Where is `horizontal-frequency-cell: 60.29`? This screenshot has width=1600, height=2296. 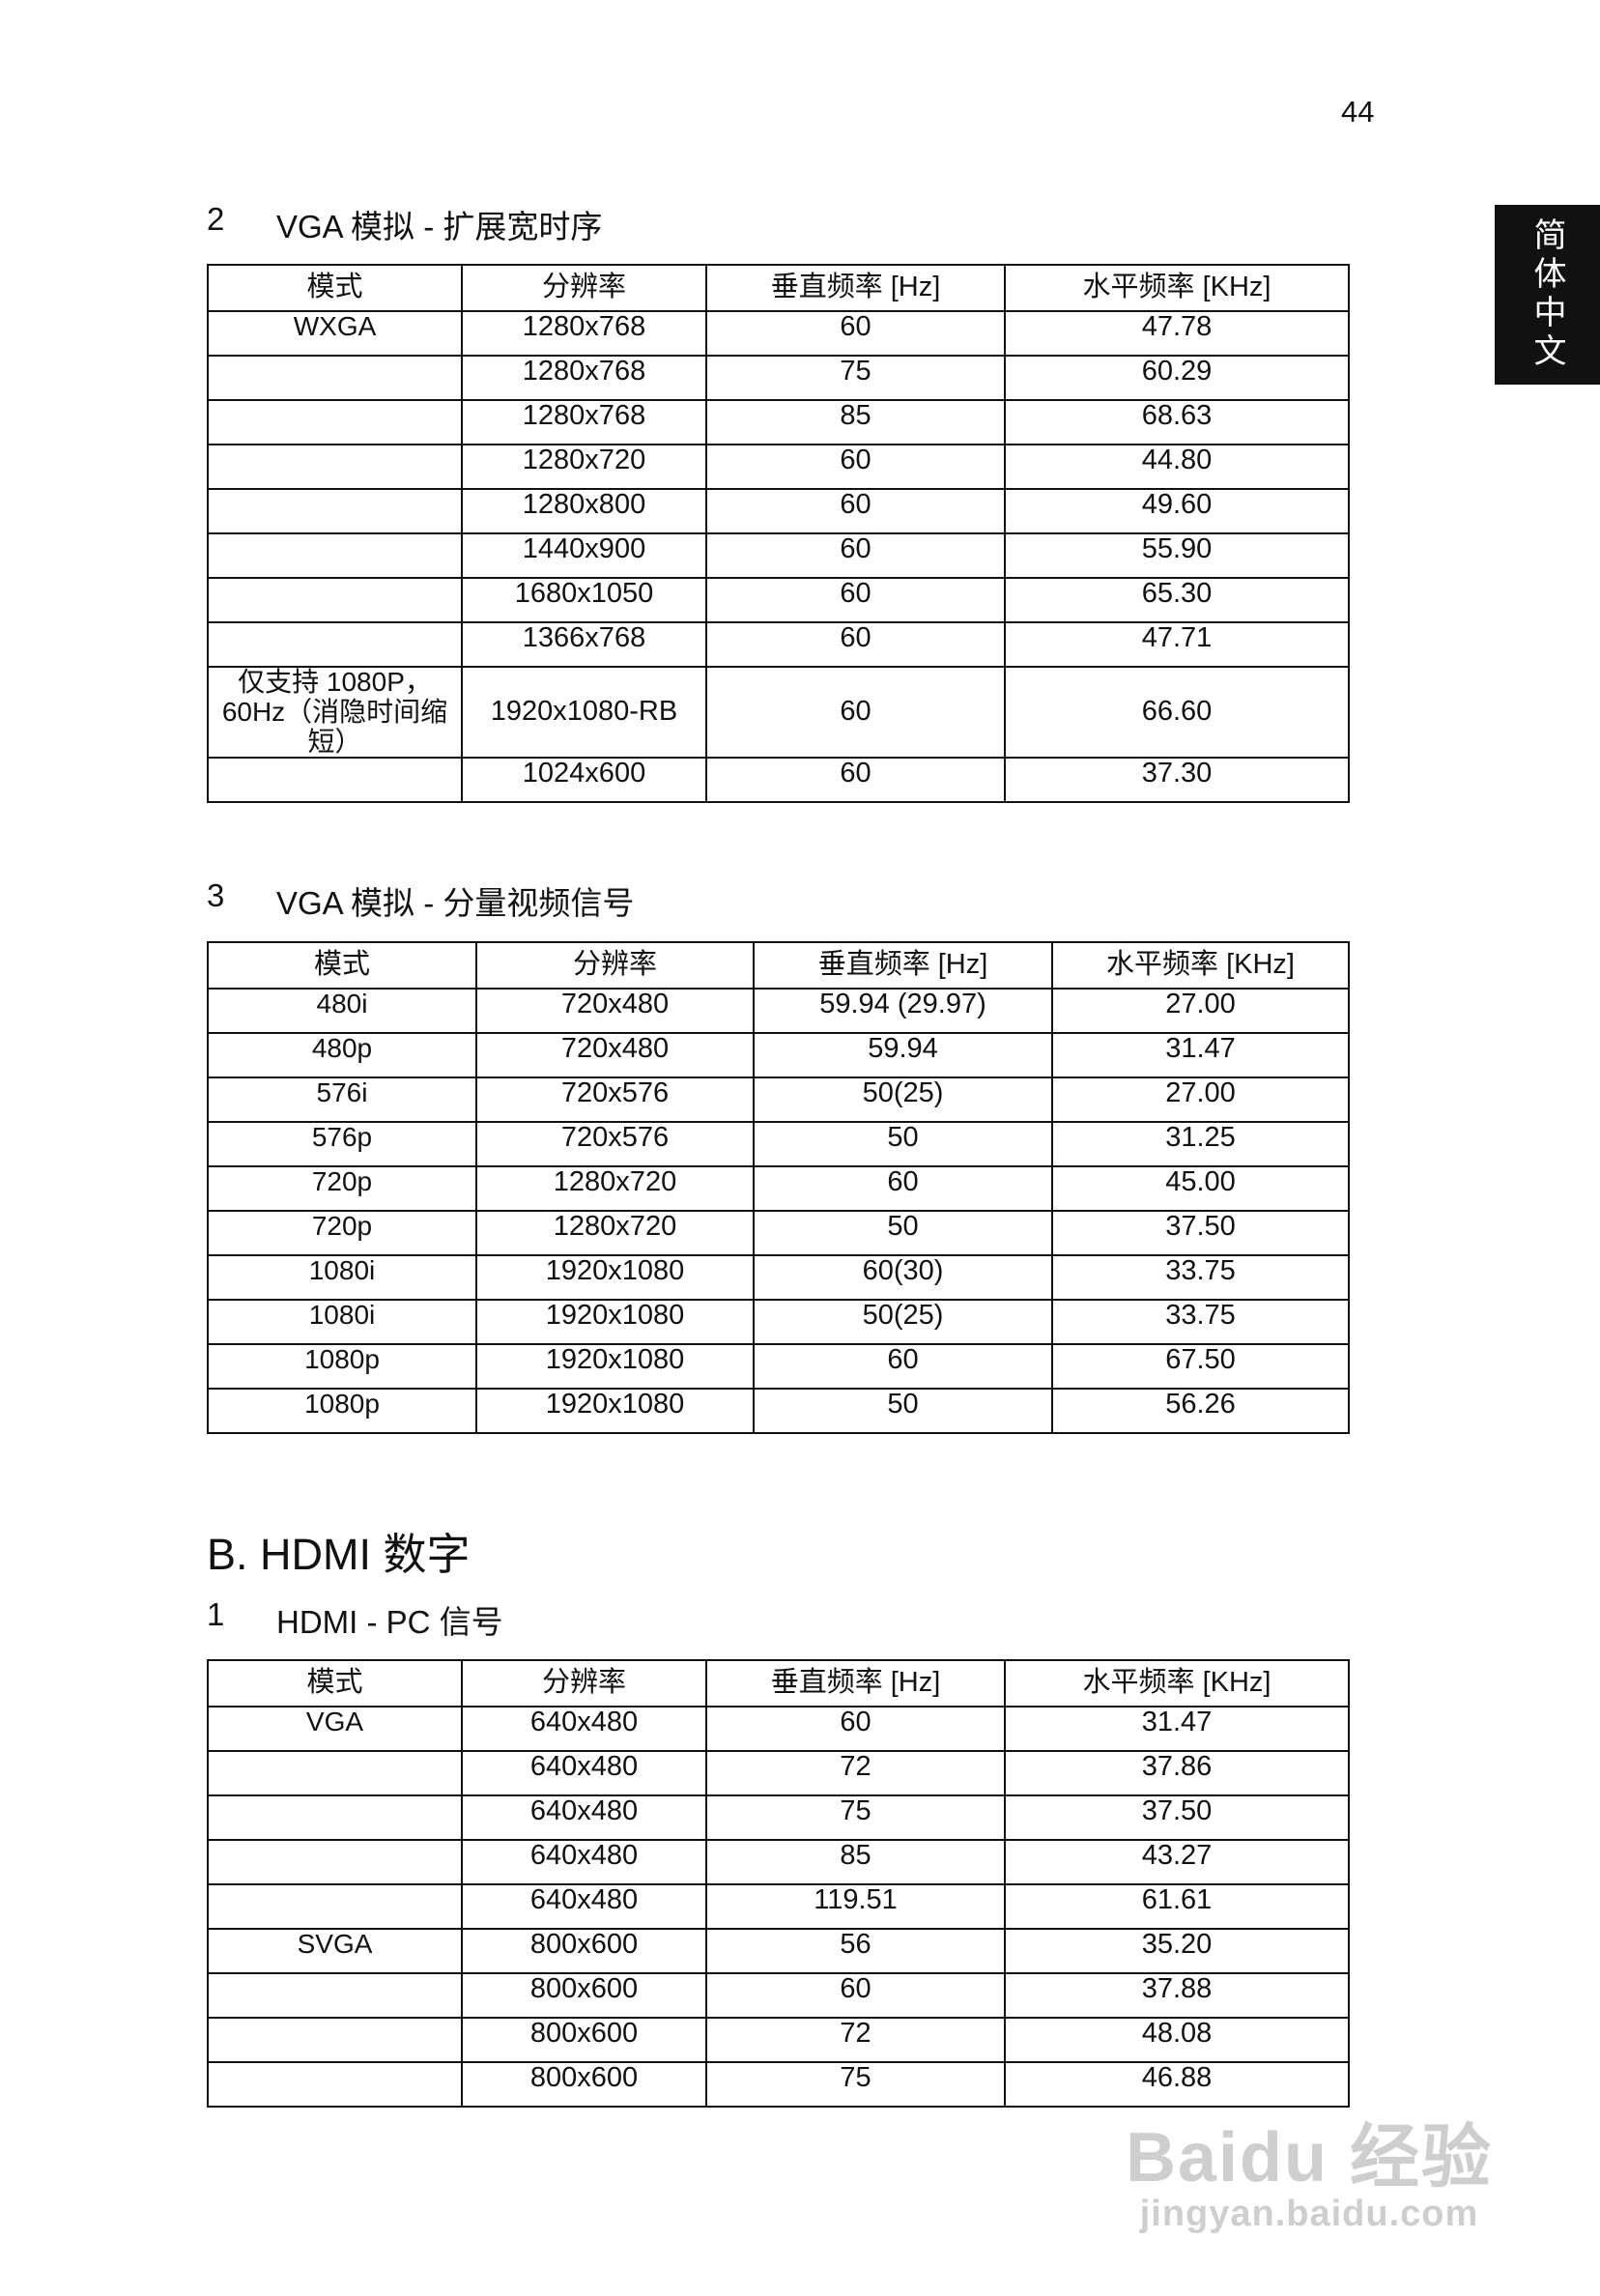
horizontal-frequency-cell: 60.29 is located at coordinates (1177, 378).